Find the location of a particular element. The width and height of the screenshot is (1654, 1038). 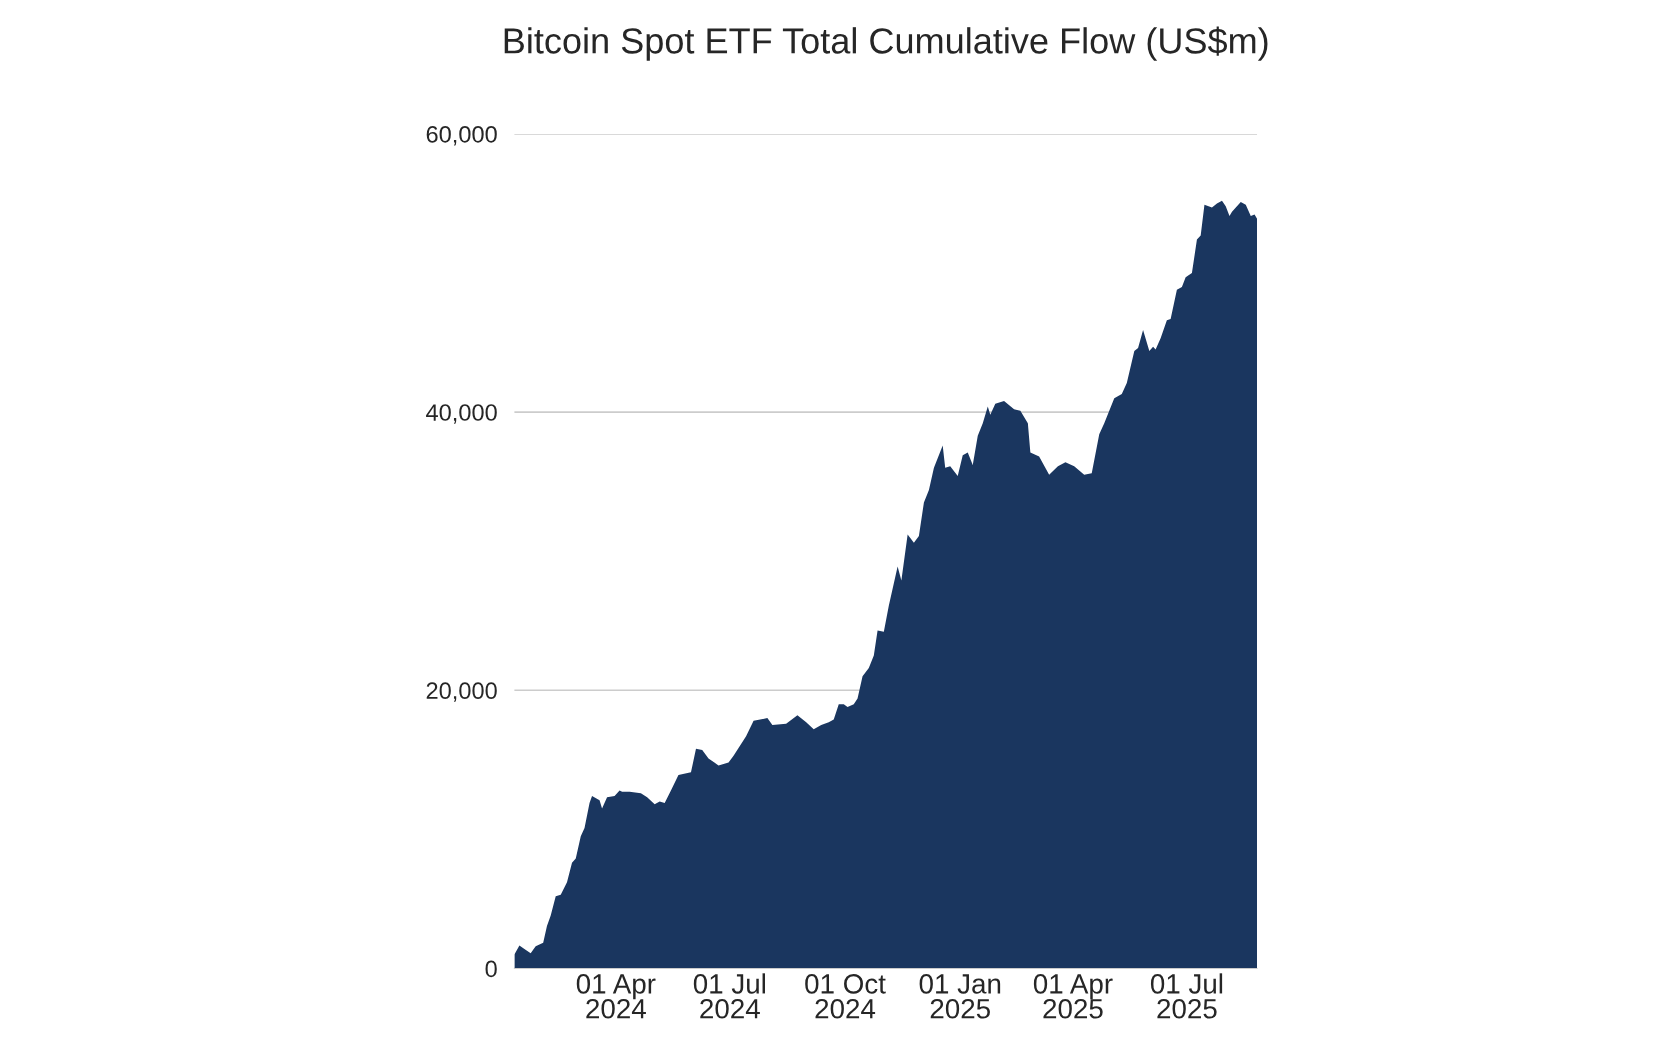

y-tick-label: 60,000 is located at coordinates (461, 135).